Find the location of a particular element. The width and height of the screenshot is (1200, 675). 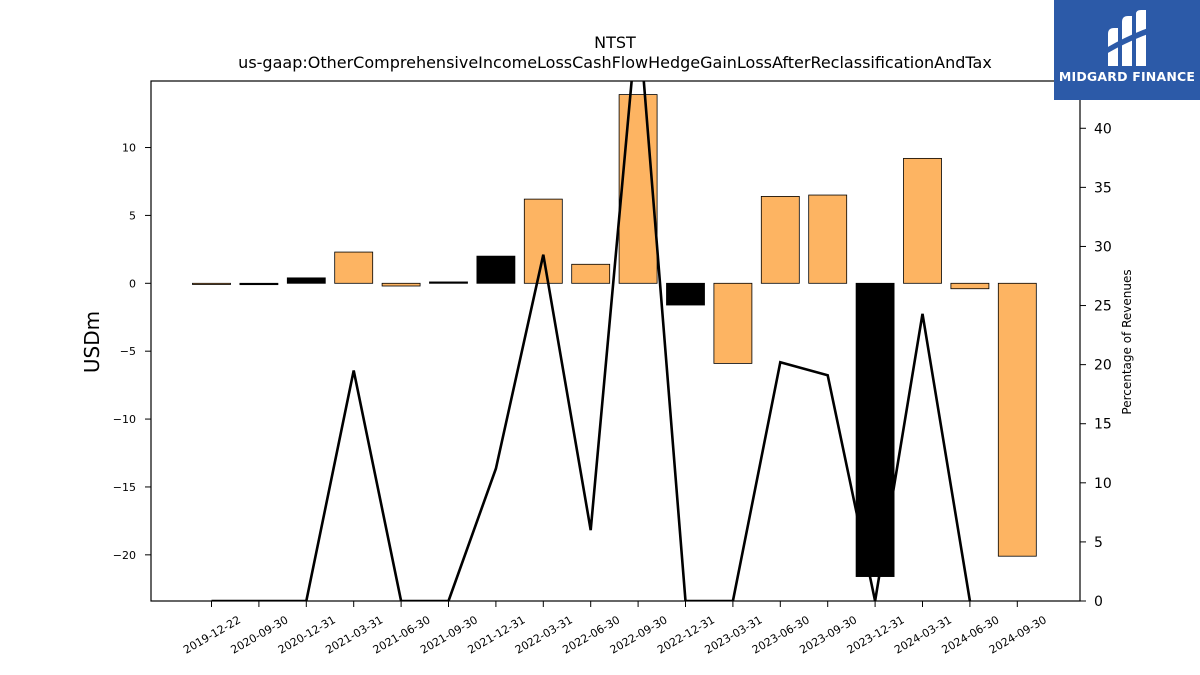

y-tick-label: 10 is located at coordinates (129, 148).